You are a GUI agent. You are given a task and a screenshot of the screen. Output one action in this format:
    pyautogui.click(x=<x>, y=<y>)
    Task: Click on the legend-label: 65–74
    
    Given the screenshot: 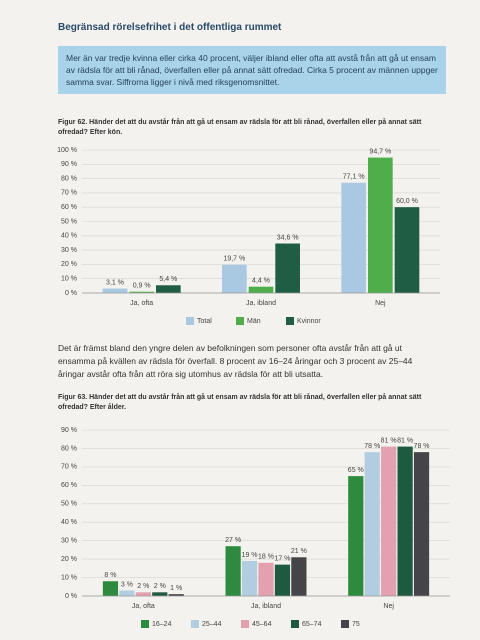 What is the action you would take?
    pyautogui.click(x=312, y=624)
    